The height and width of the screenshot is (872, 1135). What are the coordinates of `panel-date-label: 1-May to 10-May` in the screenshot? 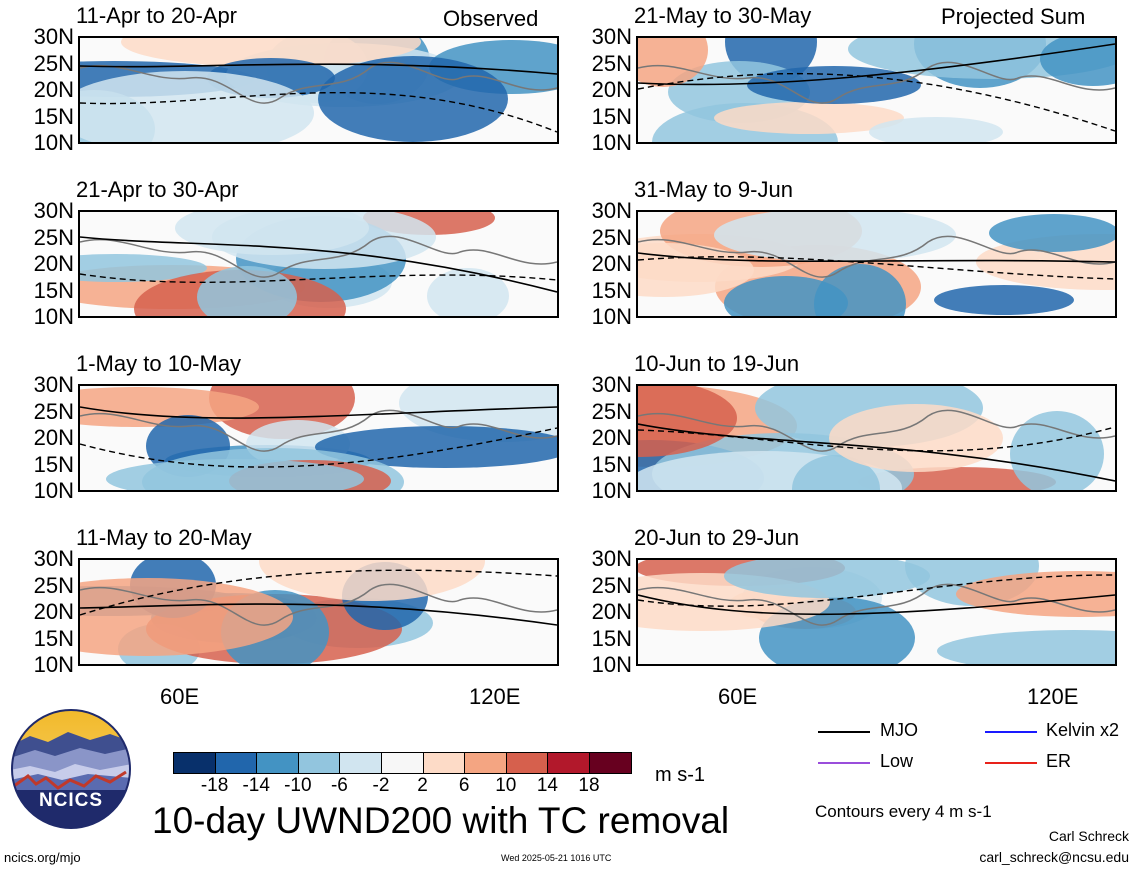 It's located at (159, 363).